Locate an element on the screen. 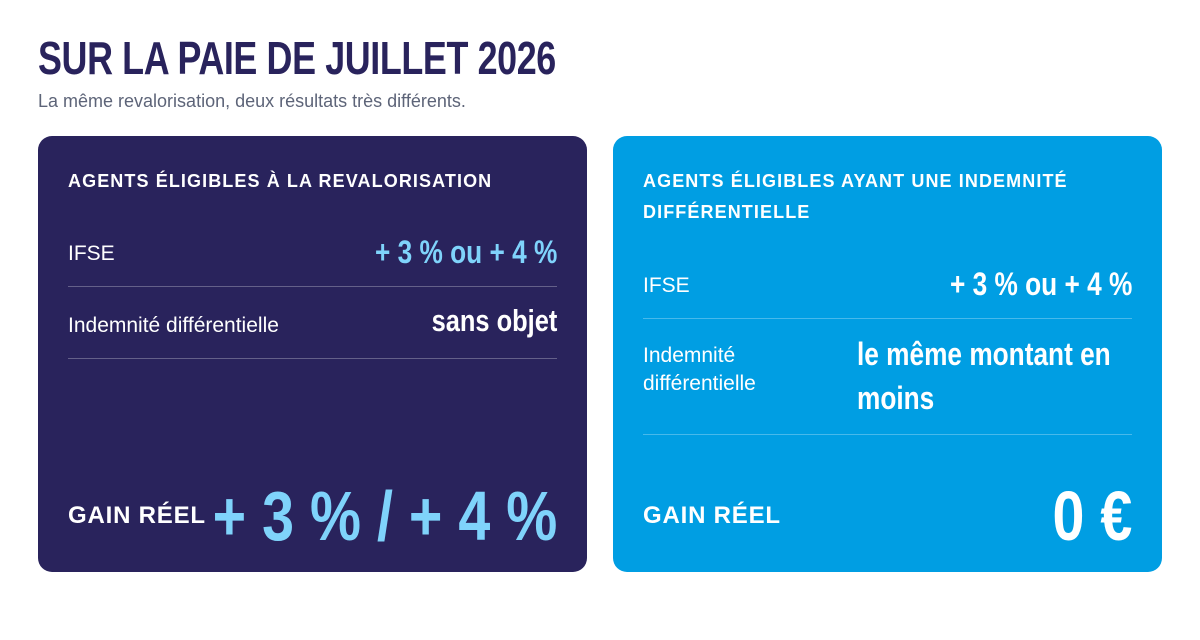 This screenshot has width=1200, height=640. page-title: SUR LA PAIE DE JUILLET 2026 is located at coordinates (297, 58).